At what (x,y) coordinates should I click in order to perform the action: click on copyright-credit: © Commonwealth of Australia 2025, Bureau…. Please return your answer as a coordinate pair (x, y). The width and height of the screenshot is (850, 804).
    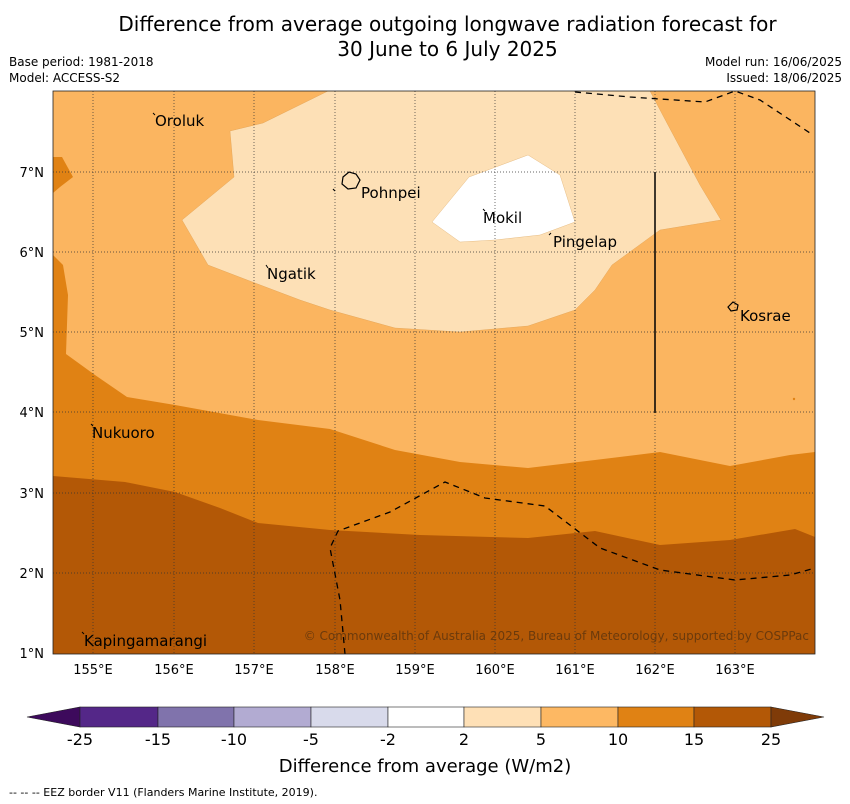
    Looking at the image, I should click on (556, 636).